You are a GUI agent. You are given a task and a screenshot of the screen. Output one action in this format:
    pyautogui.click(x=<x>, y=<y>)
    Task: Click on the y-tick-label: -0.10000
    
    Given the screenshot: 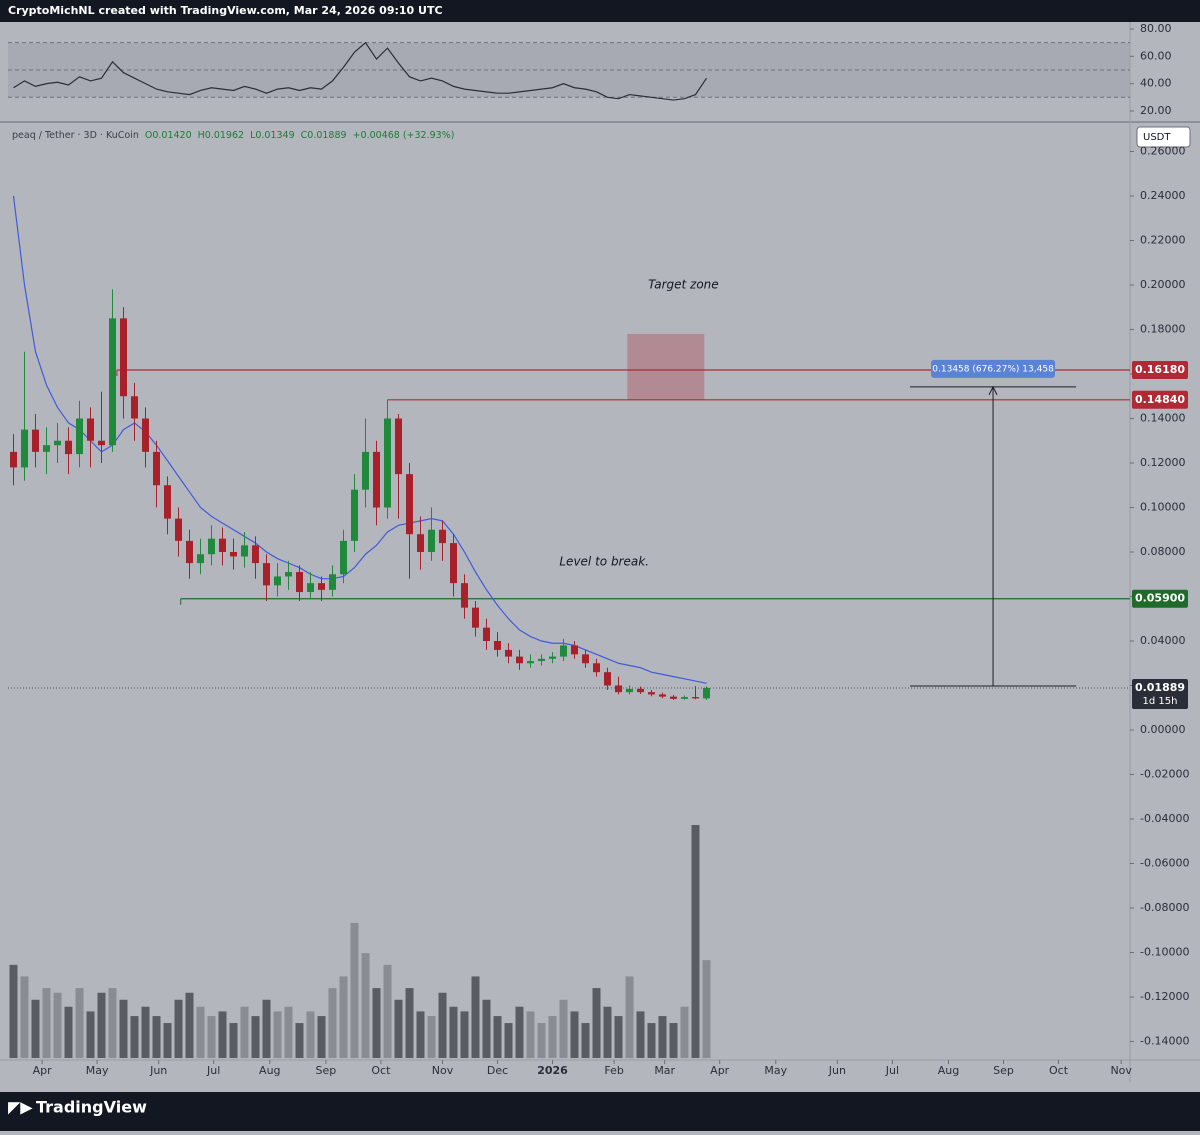 What is the action you would take?
    pyautogui.click(x=1164, y=952)
    